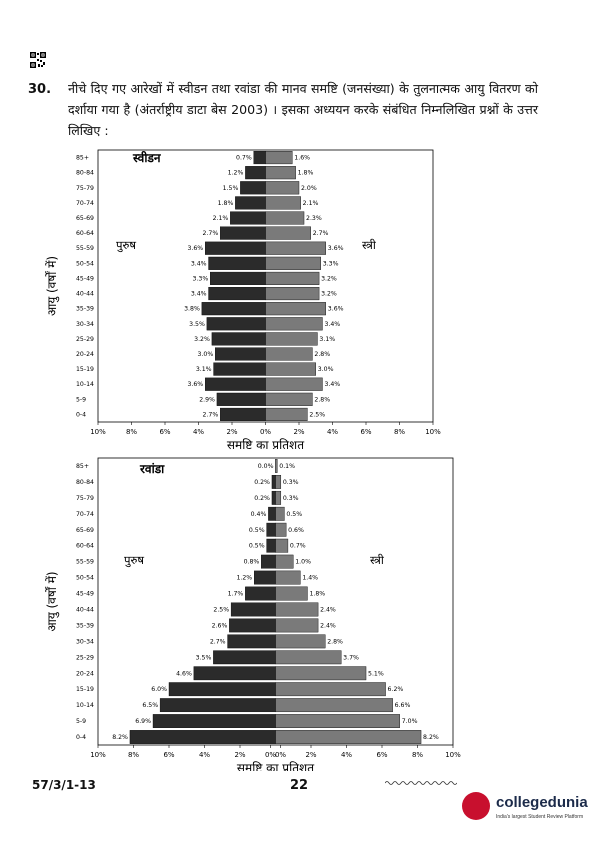  Describe the element at coordinates (221, 218) in the screenshot. I see `male-value-label: 2.1%` at that location.